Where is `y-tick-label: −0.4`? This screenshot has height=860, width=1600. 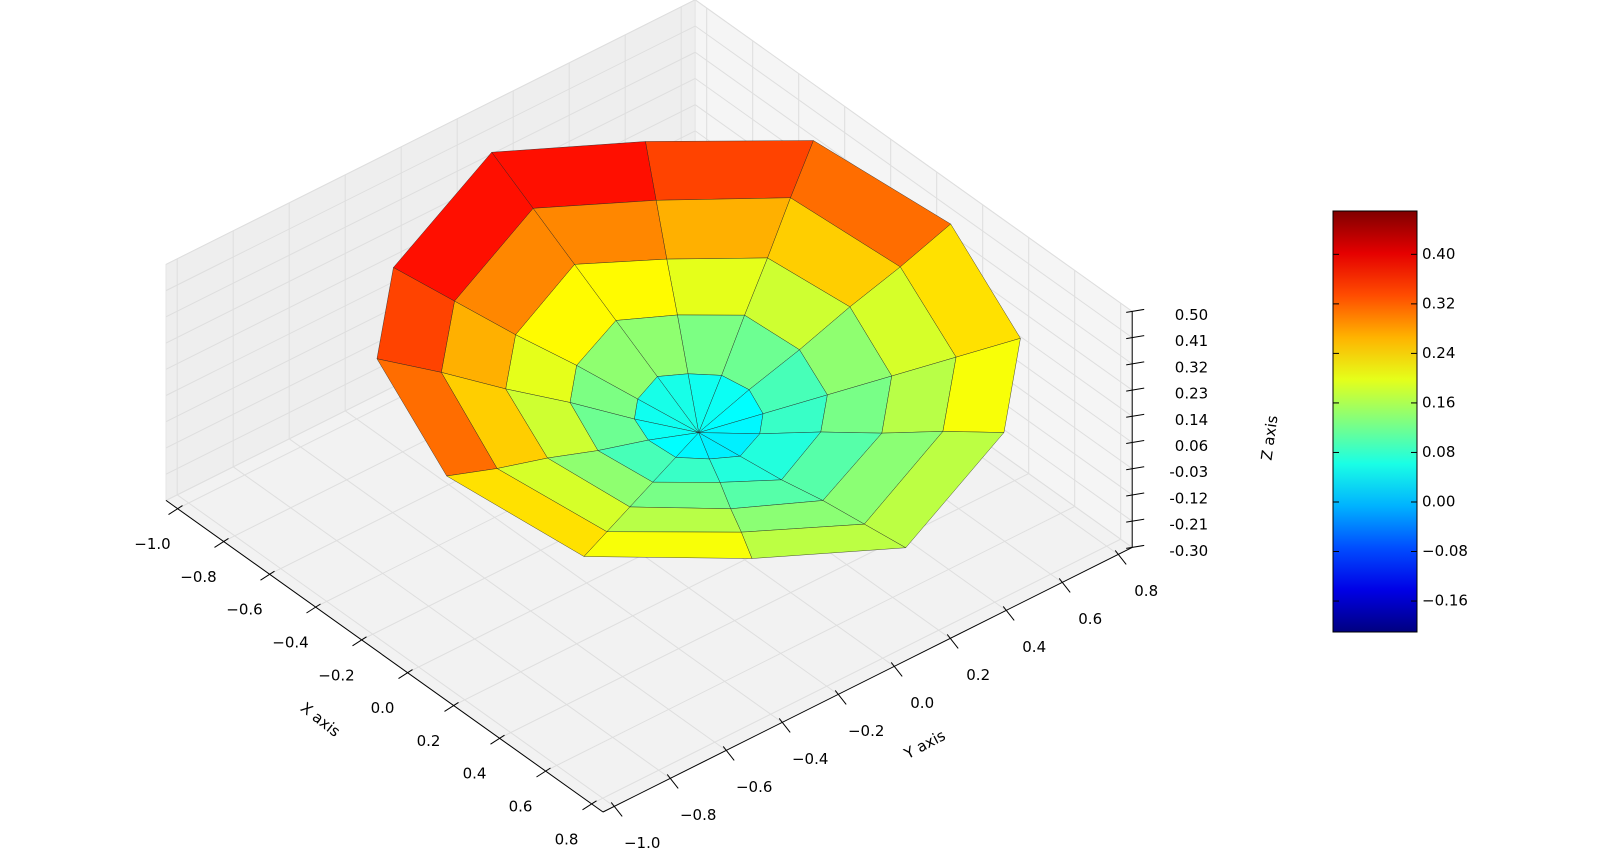
y-tick-label: −0.4 is located at coordinates (810, 759).